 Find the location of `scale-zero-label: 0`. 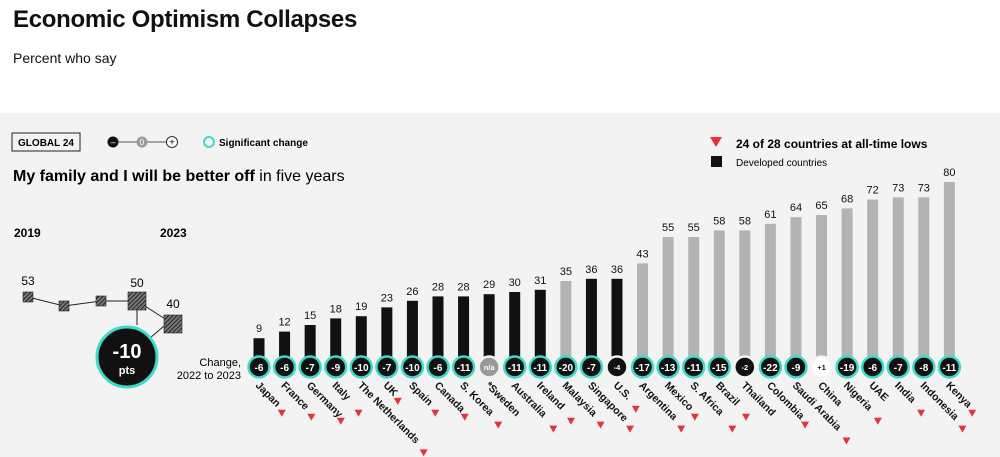

scale-zero-label: 0 is located at coordinates (142, 142).